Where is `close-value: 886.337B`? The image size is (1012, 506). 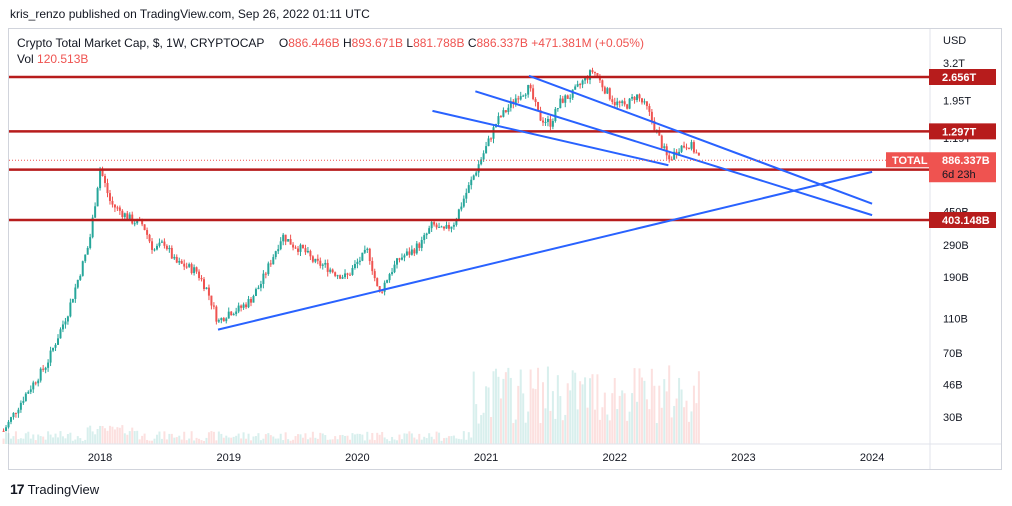
close-value: 886.337B is located at coordinates (502, 43).